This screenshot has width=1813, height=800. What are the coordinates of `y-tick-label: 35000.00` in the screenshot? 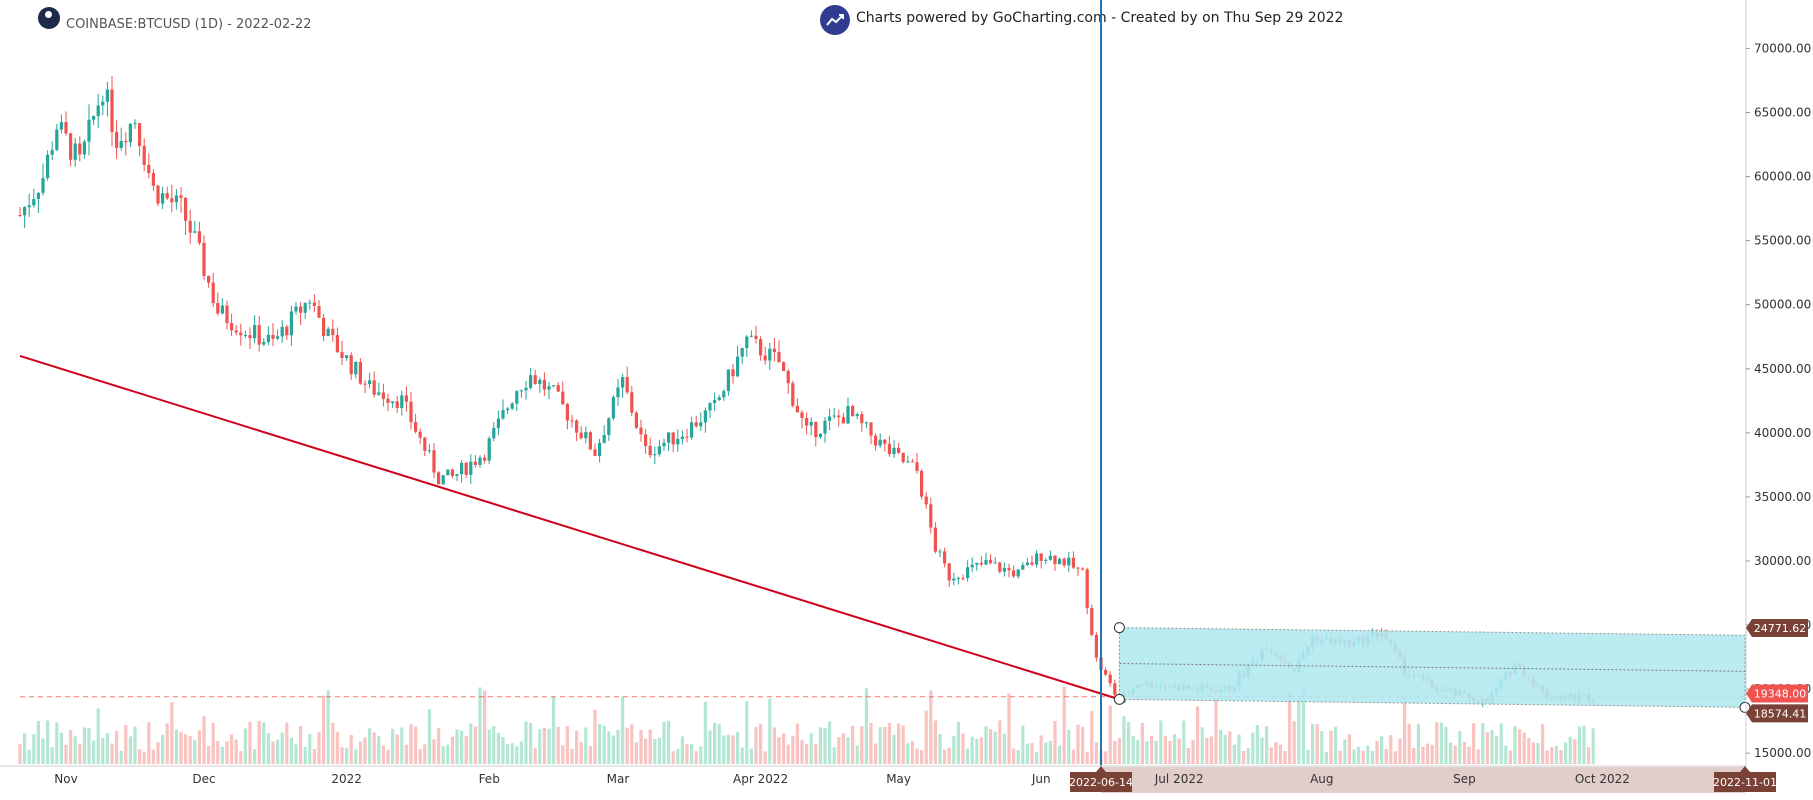 It's located at (1782, 497).